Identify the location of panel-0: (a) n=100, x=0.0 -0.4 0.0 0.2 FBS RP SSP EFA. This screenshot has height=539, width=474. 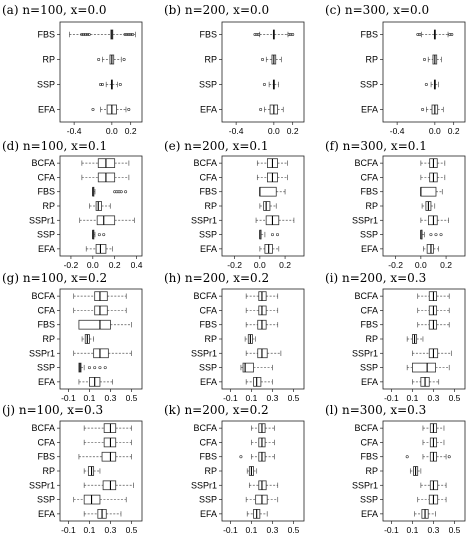
(72, 69).